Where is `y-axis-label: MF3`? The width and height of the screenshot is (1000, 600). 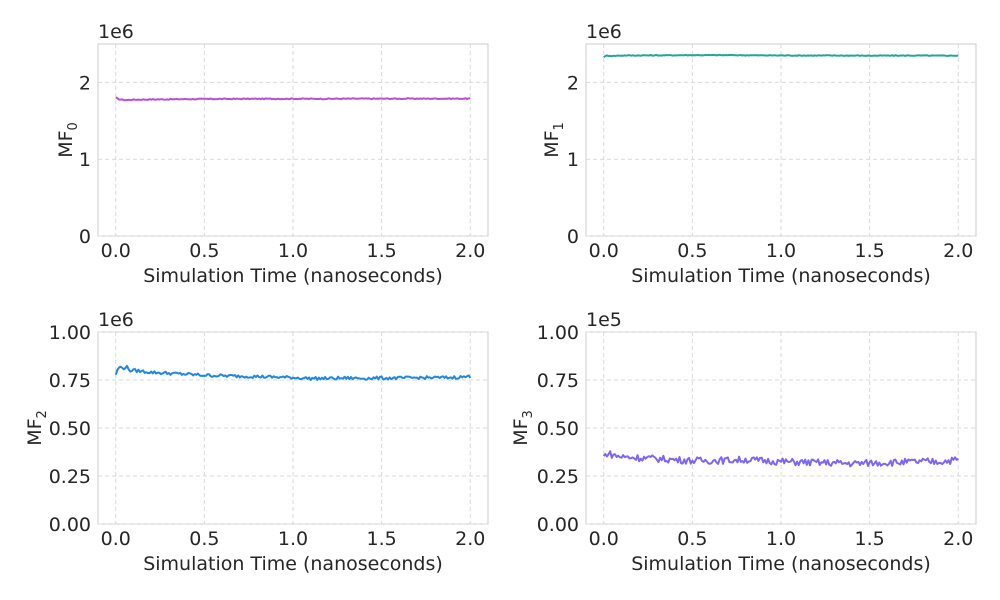 y-axis-label: MF3 is located at coordinates (523, 428).